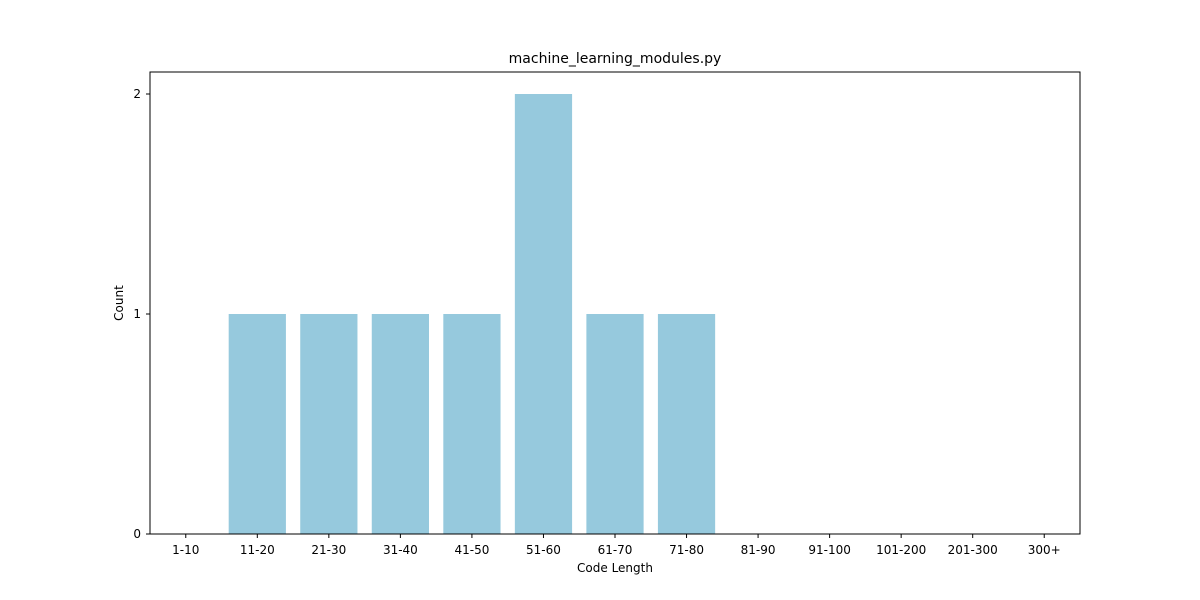 This screenshot has width=1200, height=600. What do you see at coordinates (615, 550) in the screenshot?
I see `x-tick-label: 61-70` at bounding box center [615, 550].